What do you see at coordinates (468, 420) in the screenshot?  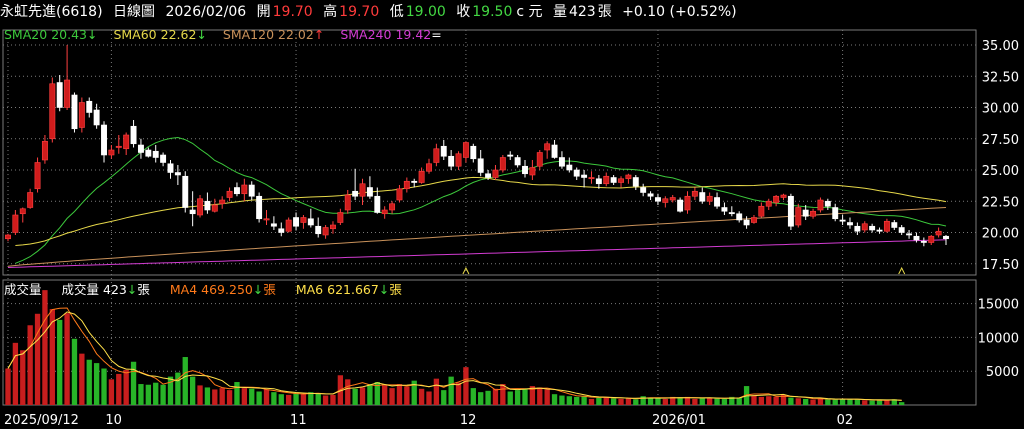 I see `date-tick-label: 12` at bounding box center [468, 420].